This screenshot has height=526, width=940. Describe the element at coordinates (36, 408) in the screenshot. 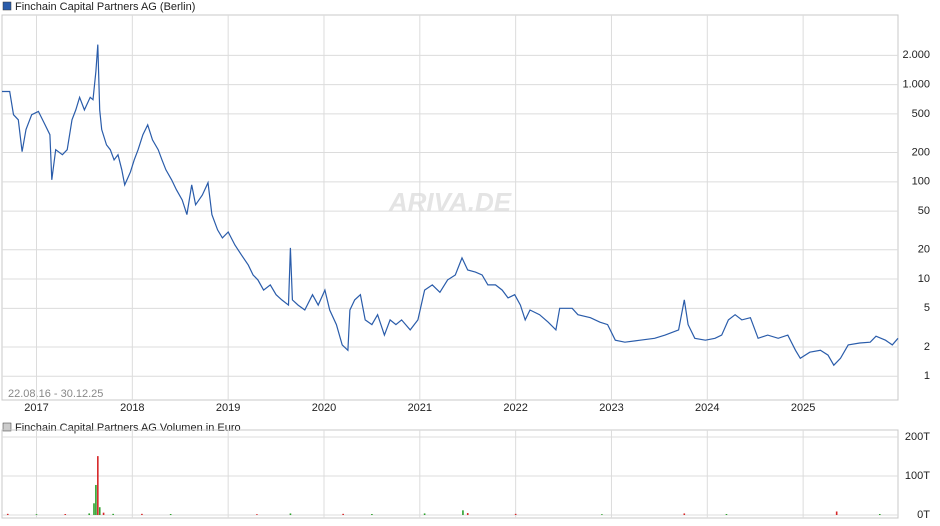

I see `x-tick-label: 2017` at that location.